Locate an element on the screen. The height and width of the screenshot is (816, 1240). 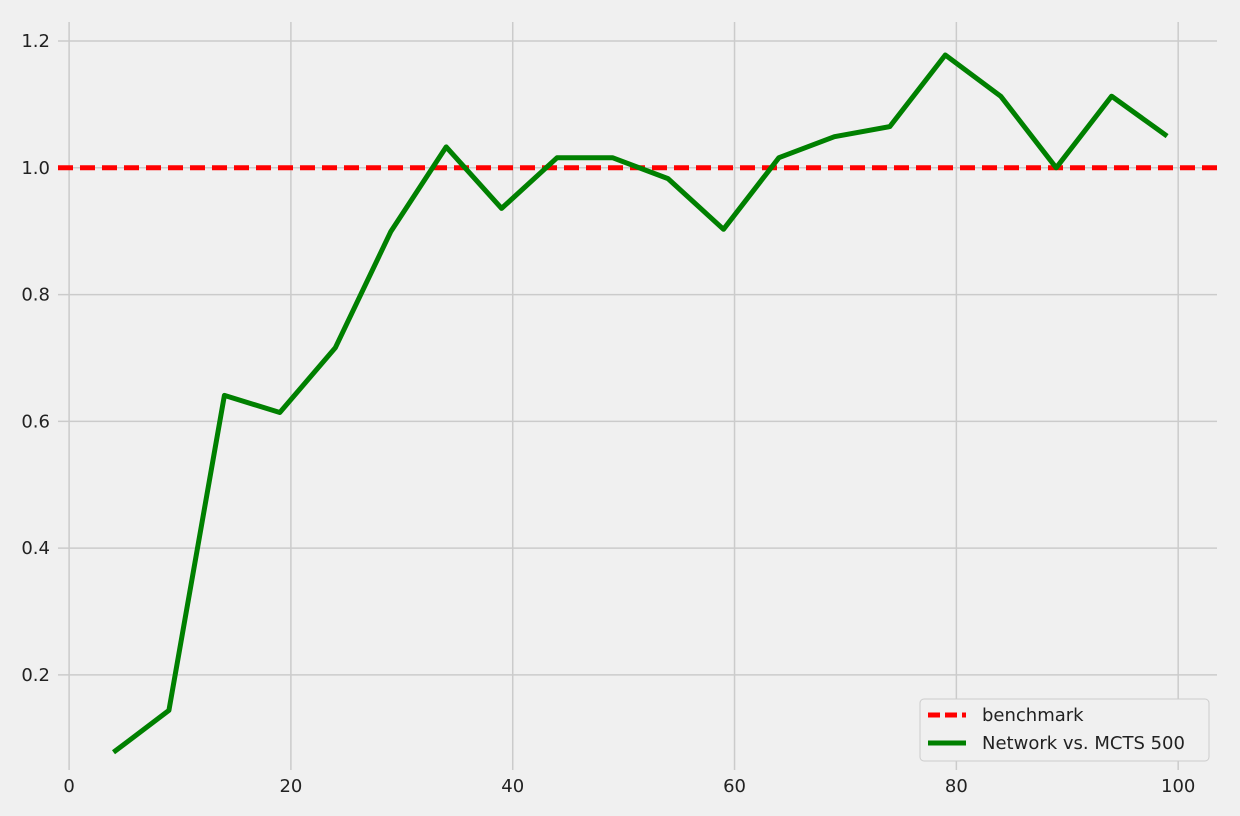
y-tick-label: 0.8 is located at coordinates (35, 295).